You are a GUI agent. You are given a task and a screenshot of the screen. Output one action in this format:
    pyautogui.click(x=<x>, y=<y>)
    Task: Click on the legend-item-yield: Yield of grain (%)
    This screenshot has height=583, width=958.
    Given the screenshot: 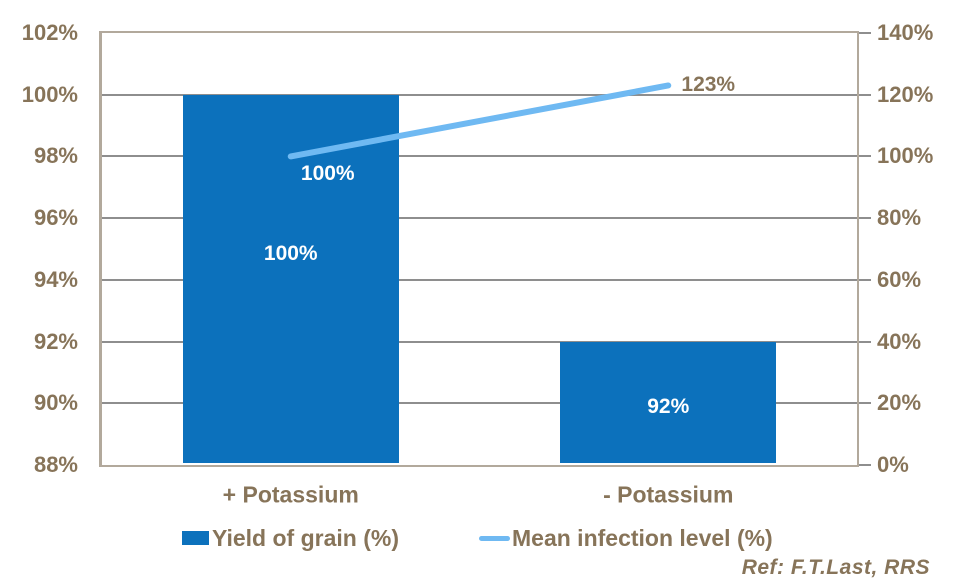 What is the action you would take?
    pyautogui.click(x=290, y=538)
    